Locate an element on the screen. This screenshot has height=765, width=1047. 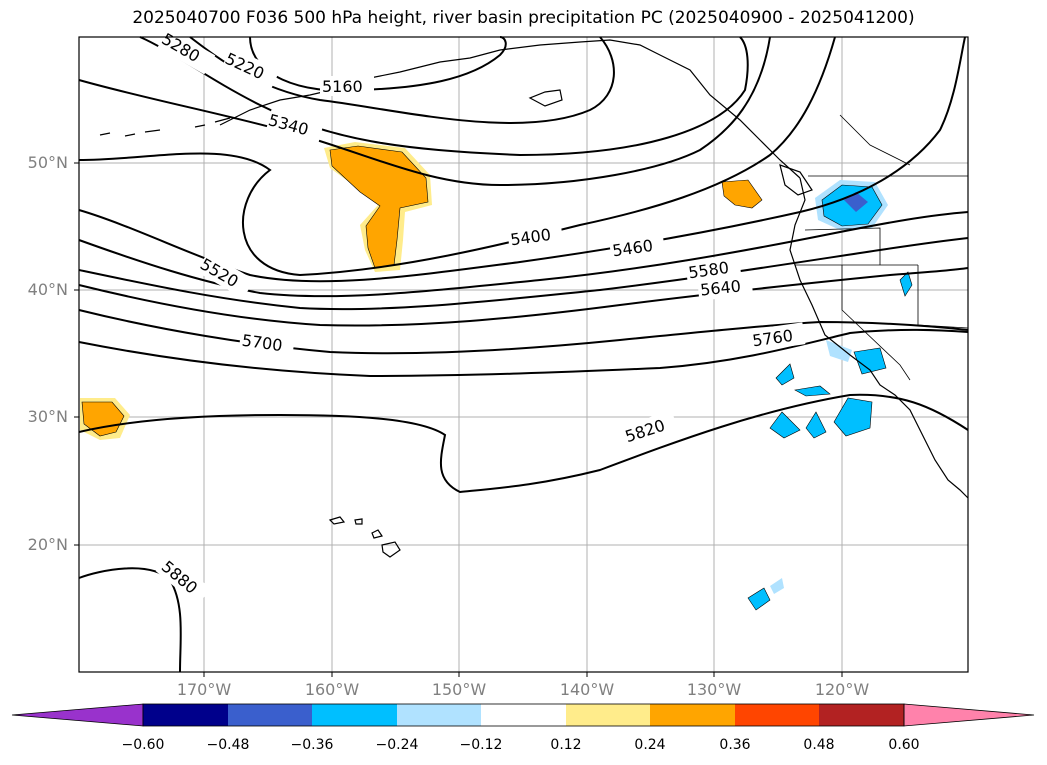
lon-label-130w: 130°W is located at coordinates (714, 689).